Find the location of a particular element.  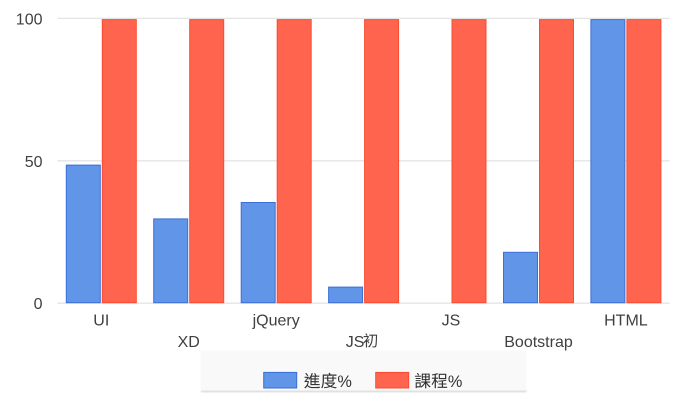

svg-text: jQuery is located at coordinates (276, 321).